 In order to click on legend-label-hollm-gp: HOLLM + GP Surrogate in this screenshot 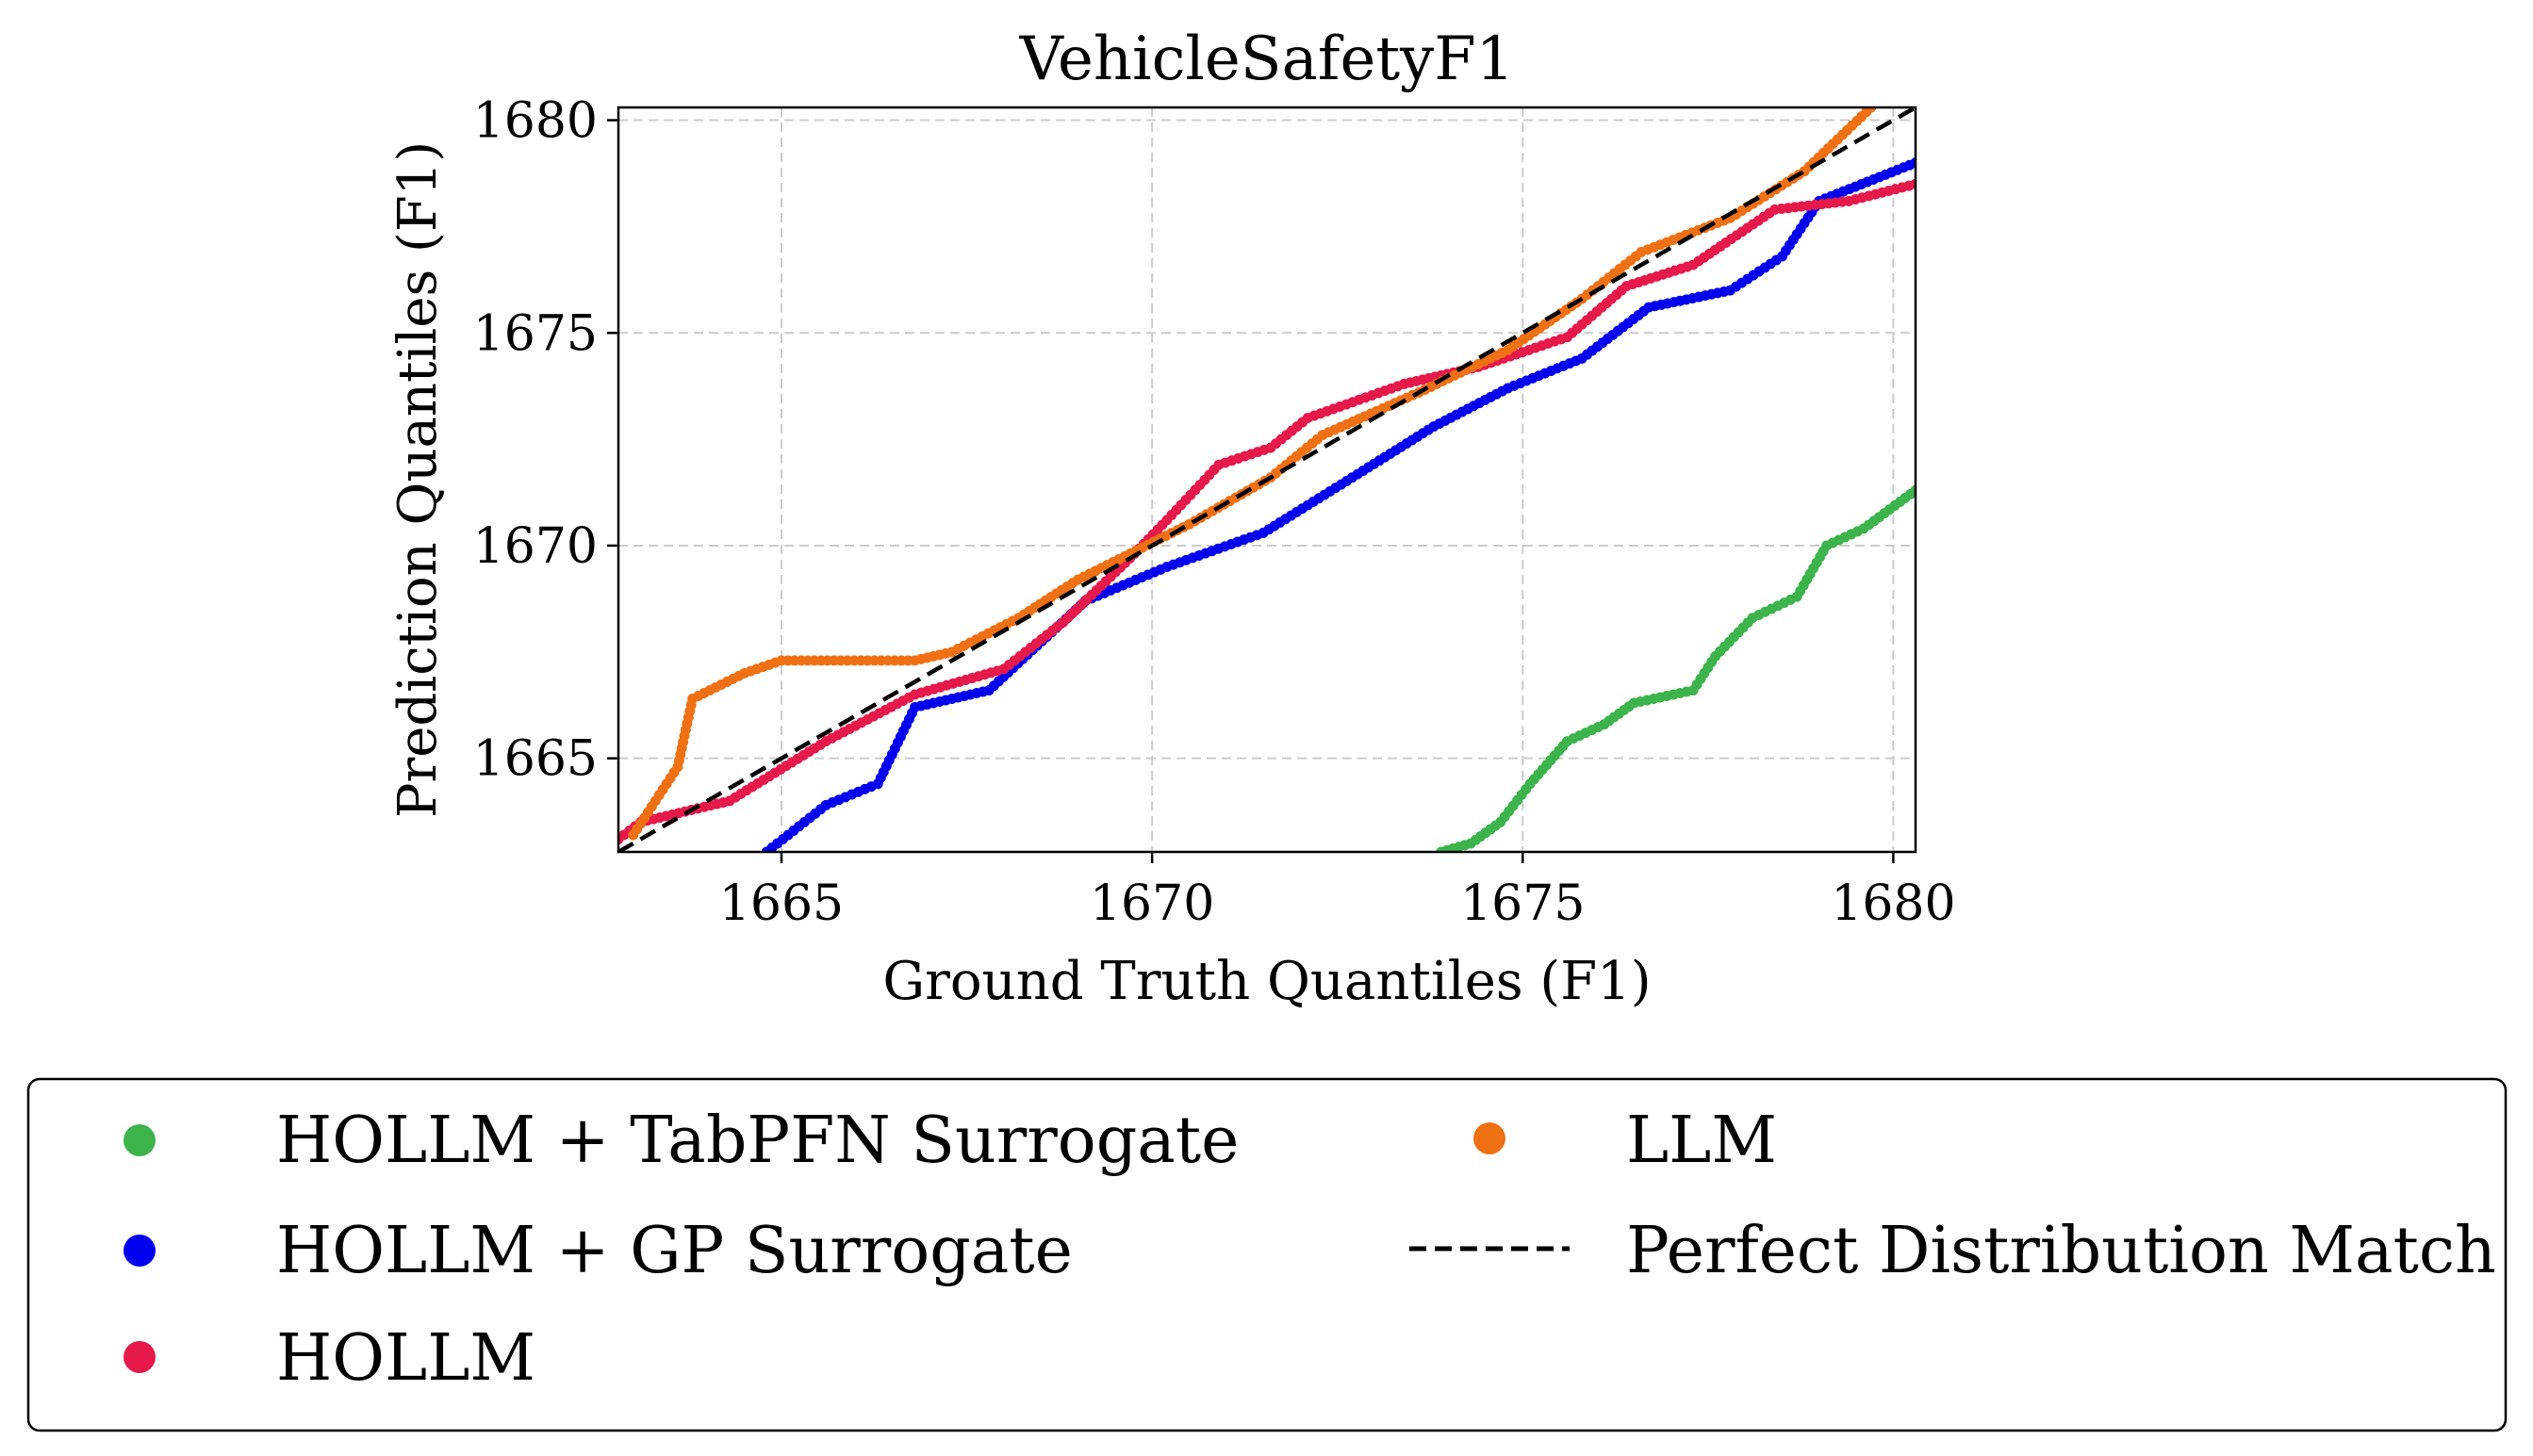, I will do `click(675, 1251)`.